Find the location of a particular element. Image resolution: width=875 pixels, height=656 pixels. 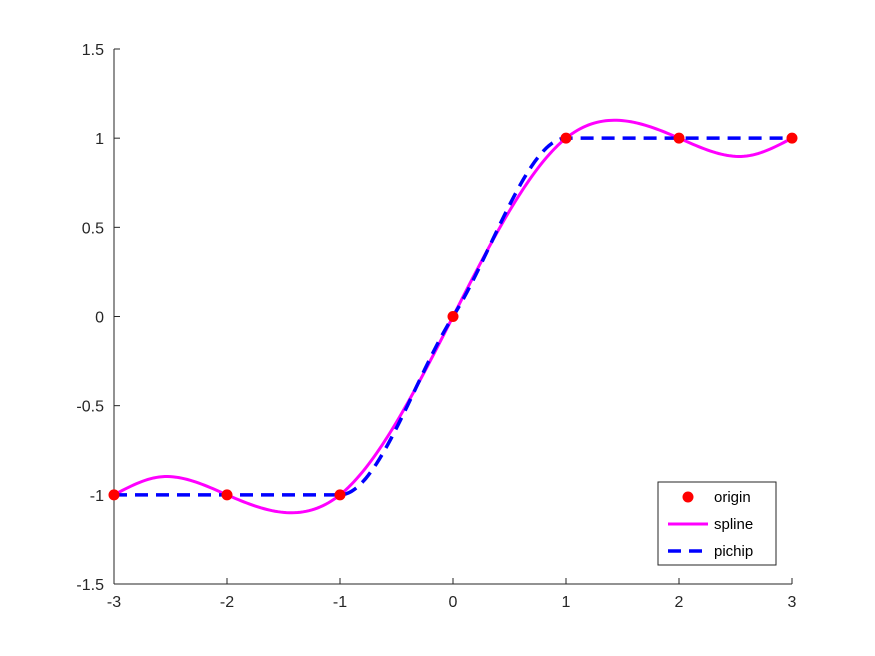

legend-label-pichip: pichip is located at coordinates (733, 551).